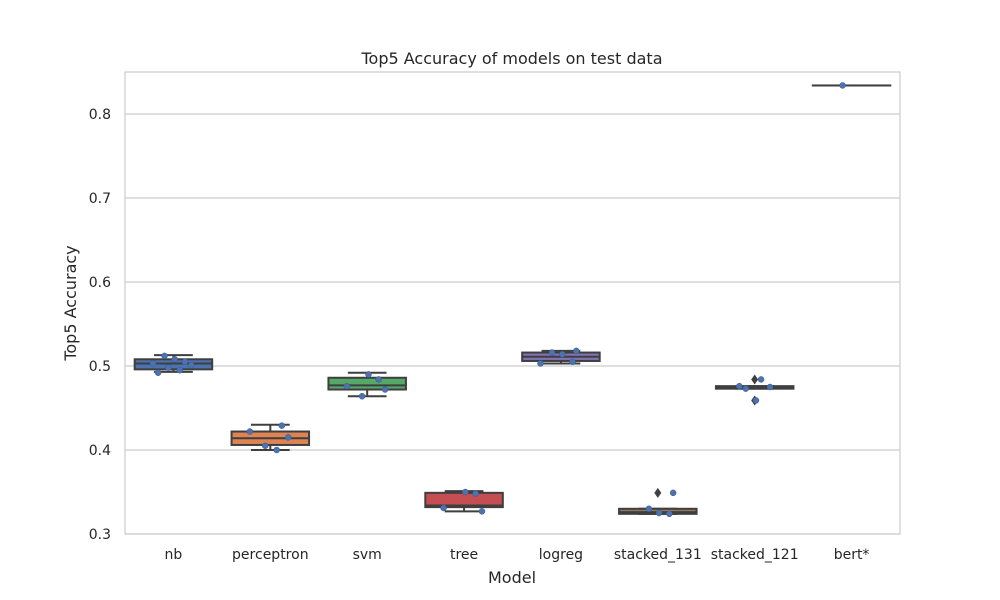 This screenshot has height=600, width=1000. What do you see at coordinates (270, 555) in the screenshot?
I see `x-tick-label: perceptron` at bounding box center [270, 555].